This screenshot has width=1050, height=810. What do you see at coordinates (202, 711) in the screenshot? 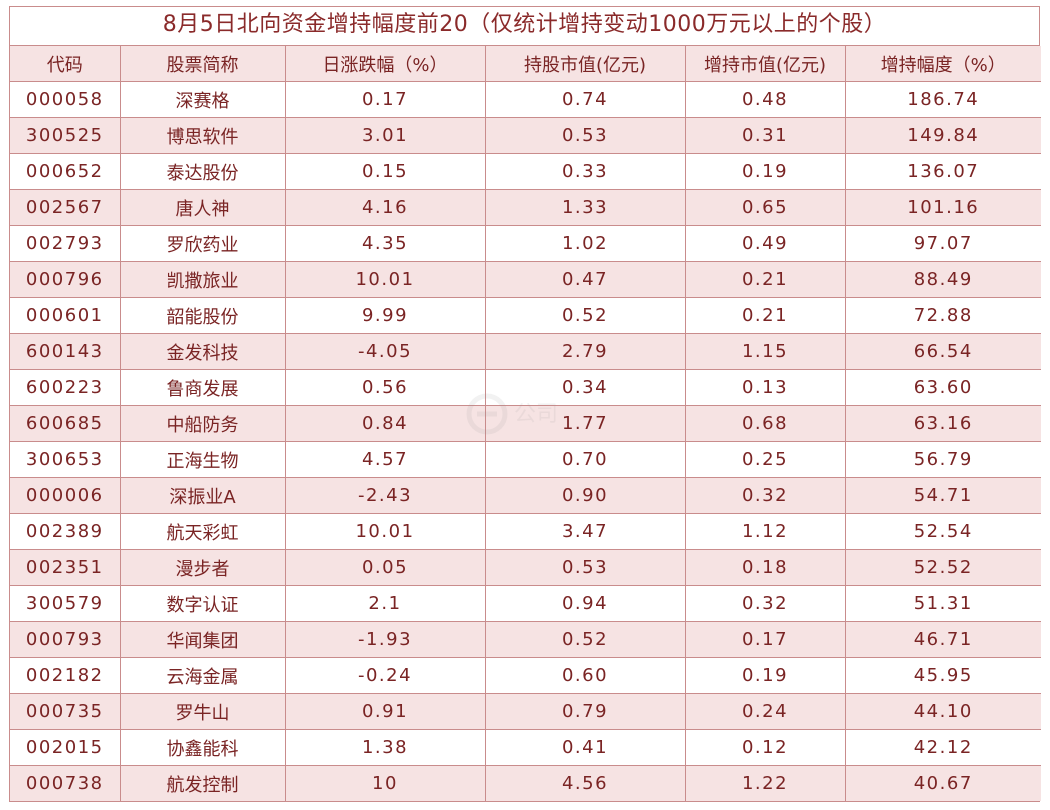
I see `cell-name: 罗牛山` at bounding box center [202, 711].